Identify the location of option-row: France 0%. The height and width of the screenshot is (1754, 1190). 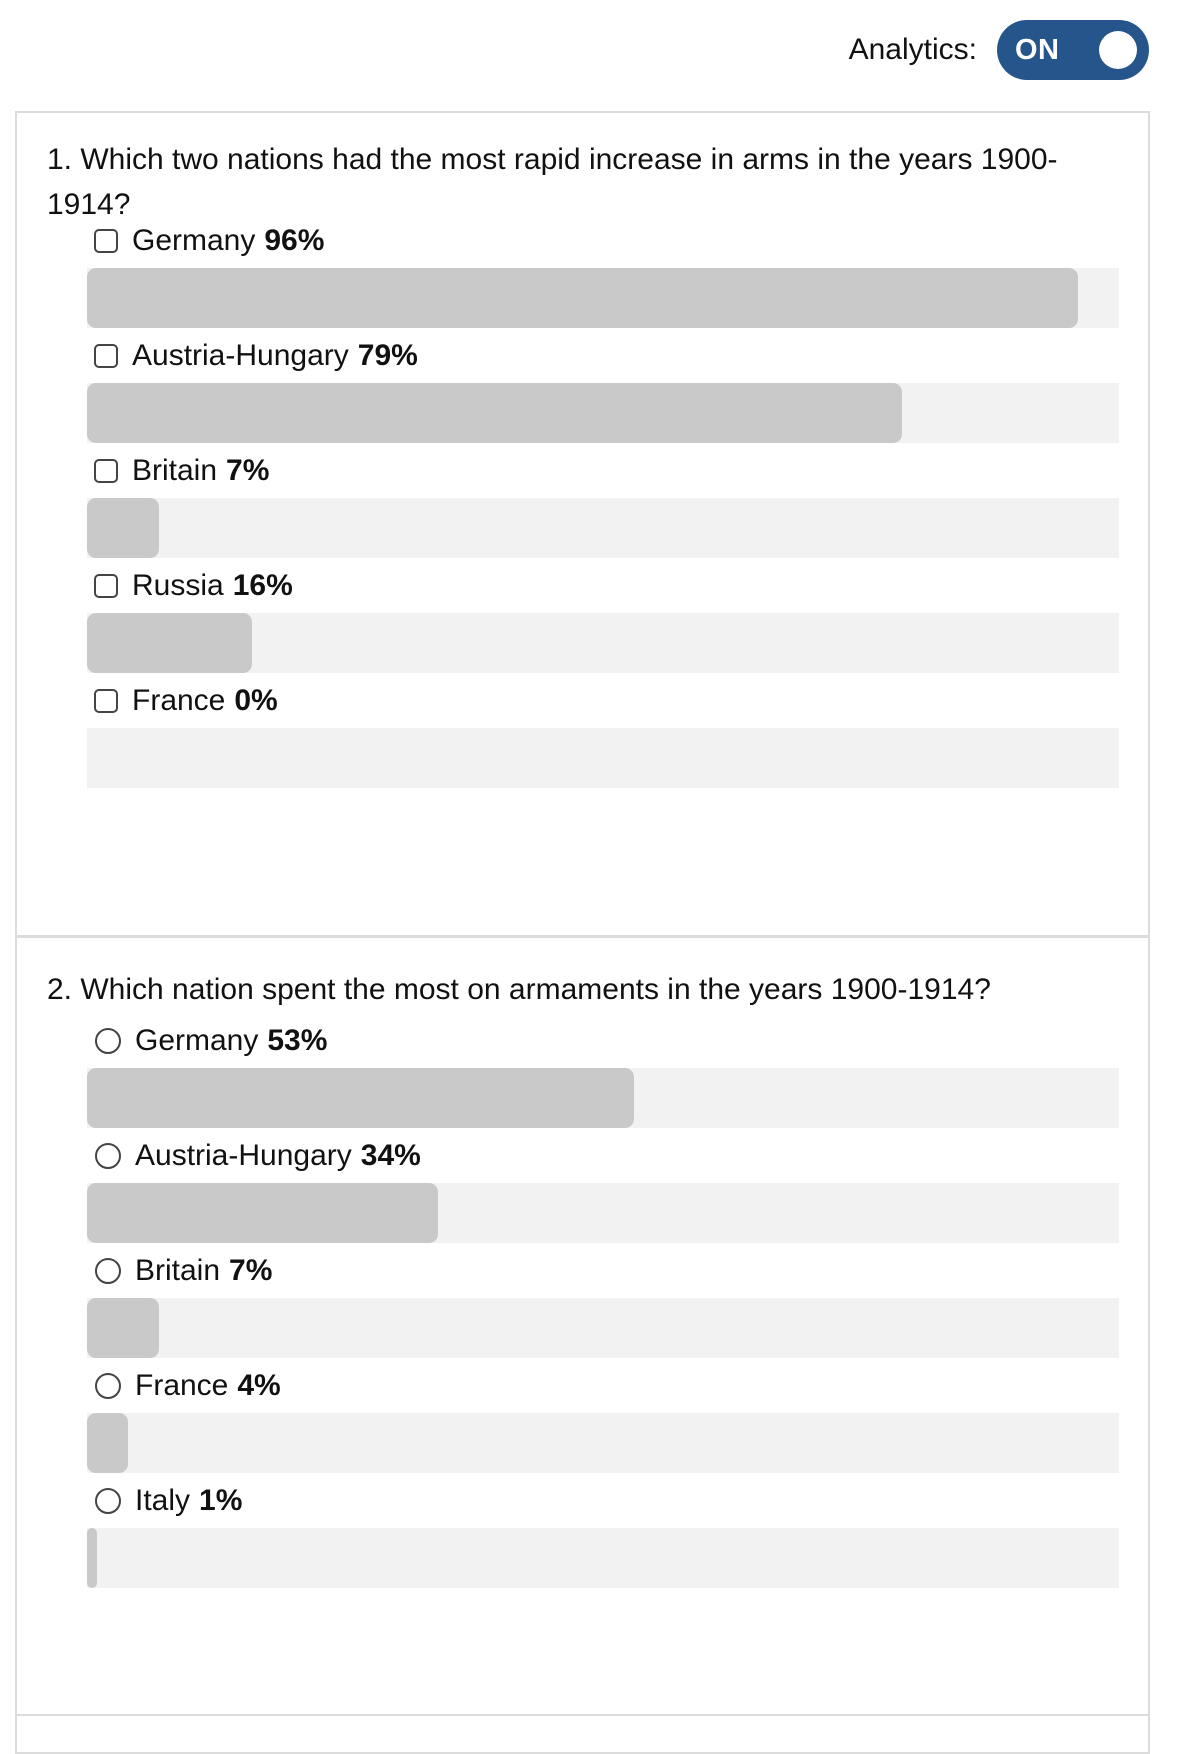
(182, 701).